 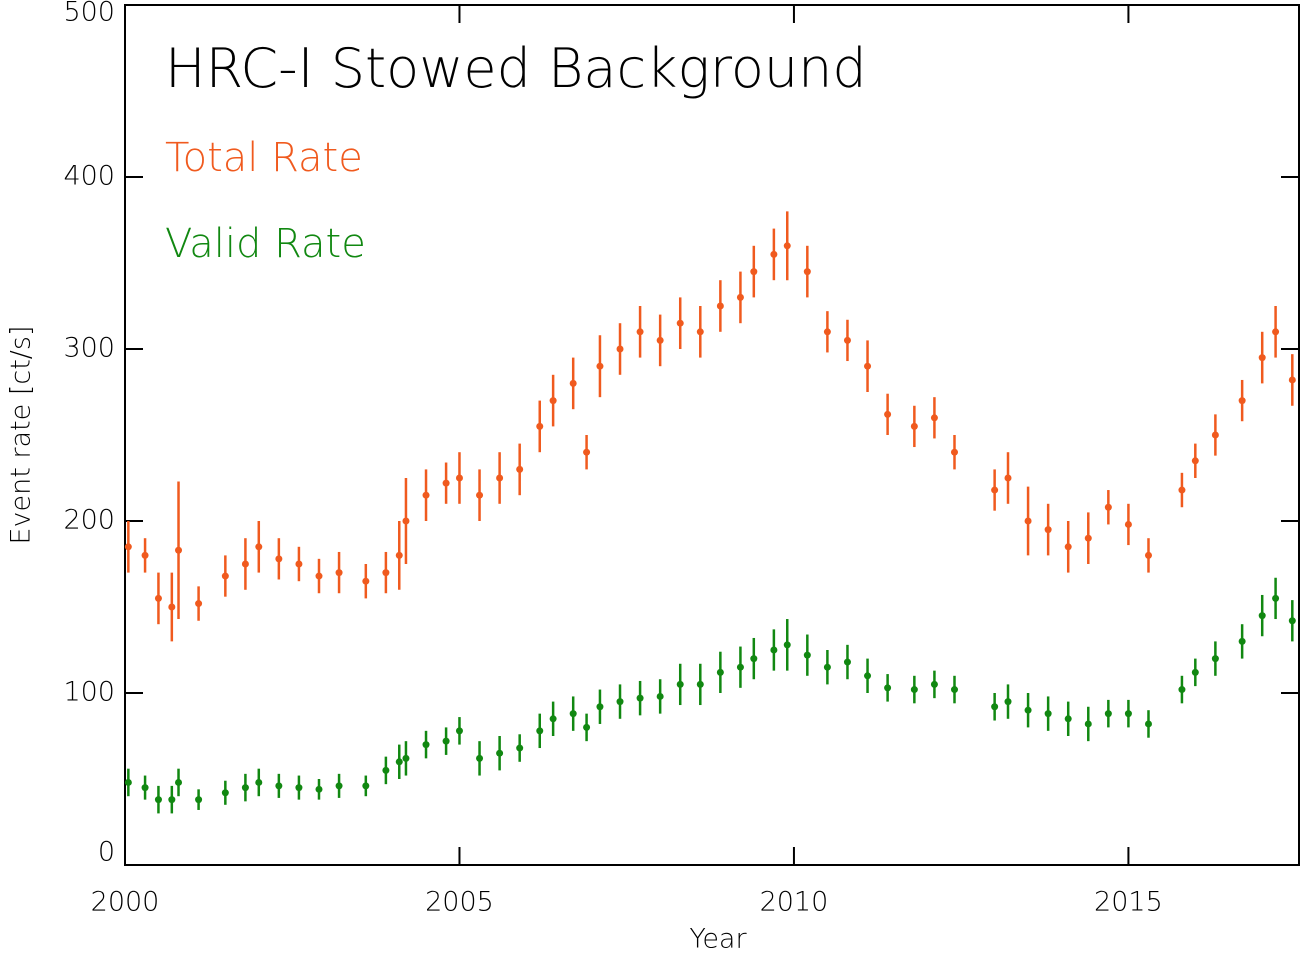 What do you see at coordinates (89, 520) in the screenshot?
I see `y-tick-label: 200` at bounding box center [89, 520].